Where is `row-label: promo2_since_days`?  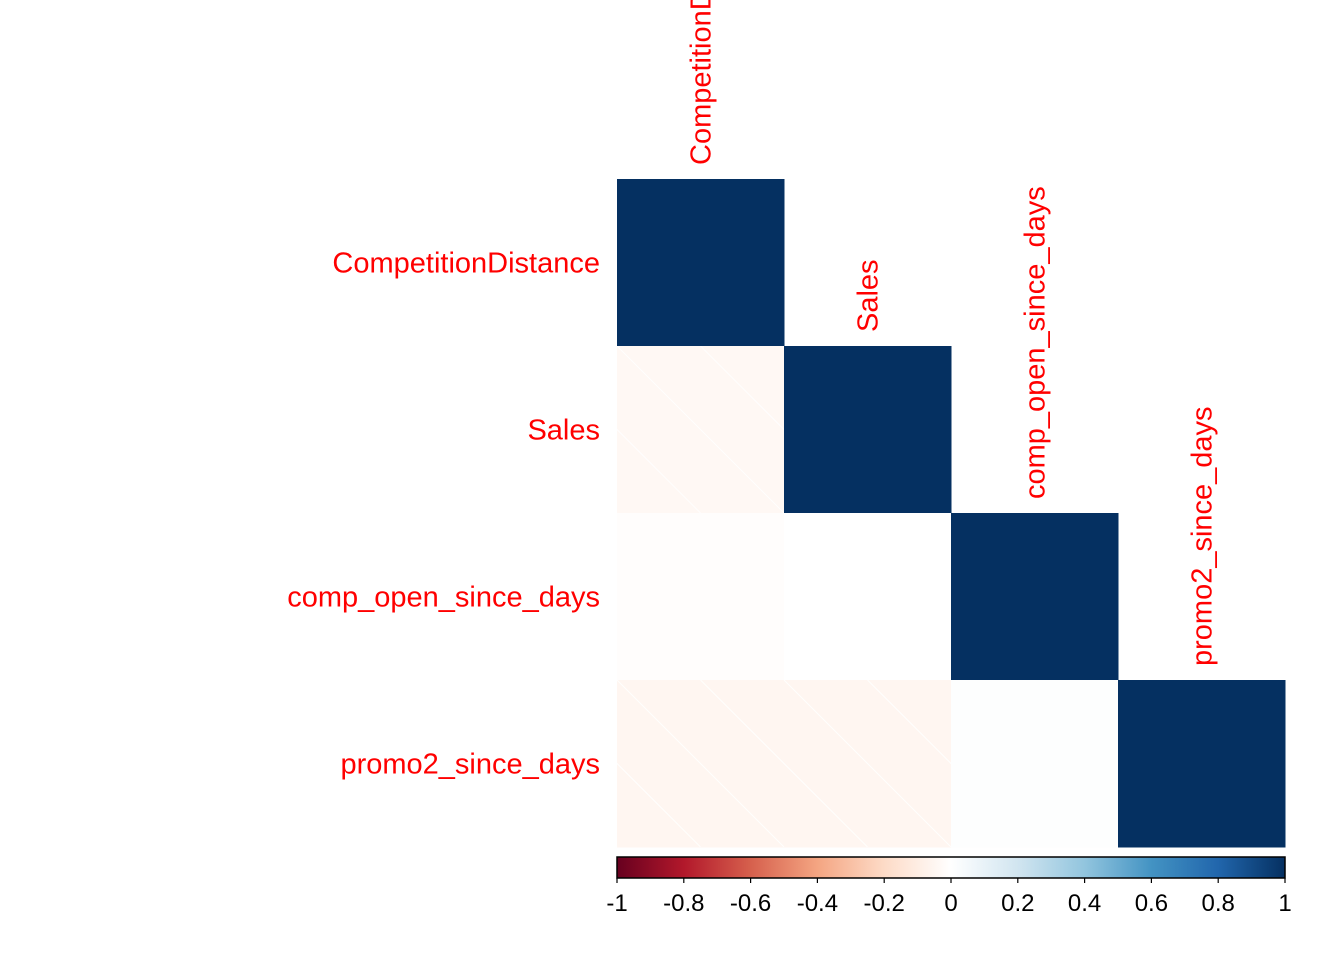 row-label: promo2_since_days is located at coordinates (470, 765).